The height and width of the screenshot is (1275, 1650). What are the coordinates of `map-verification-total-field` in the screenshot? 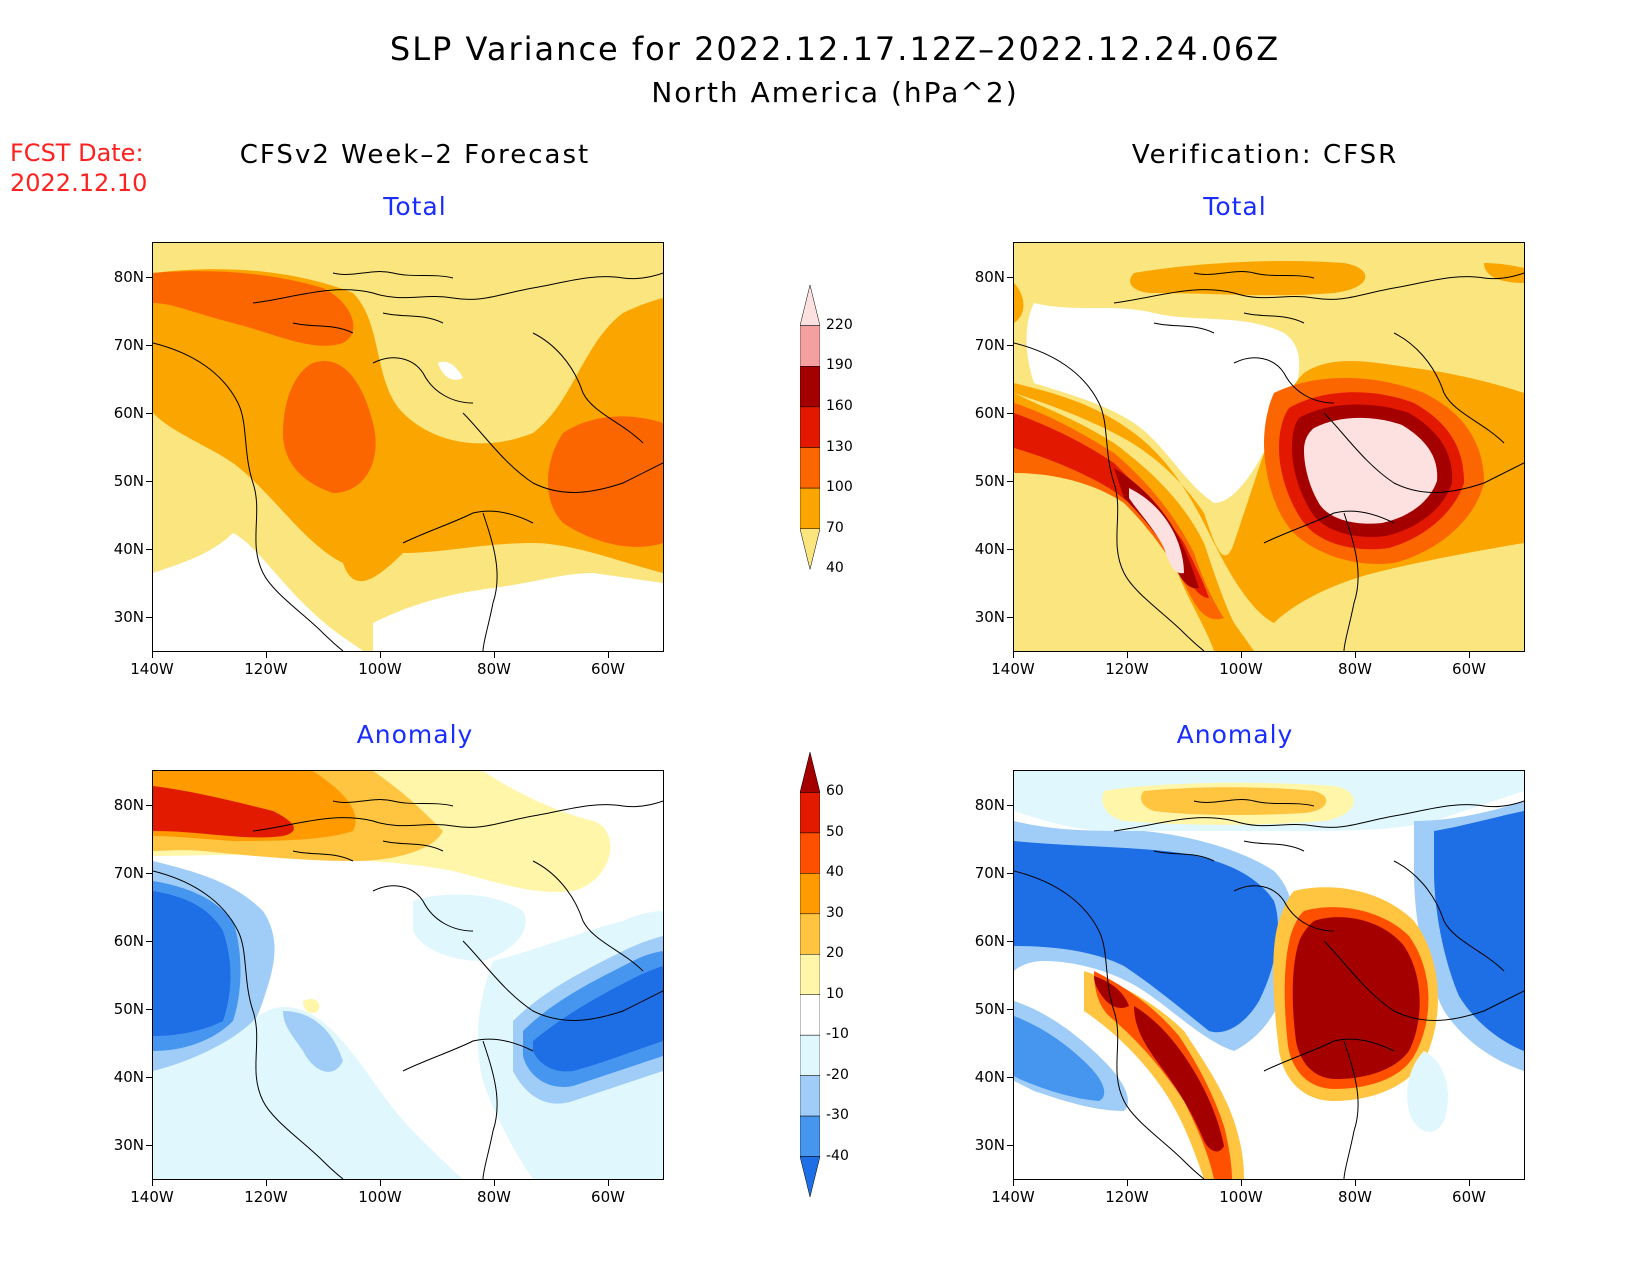 It's located at (1269, 447).